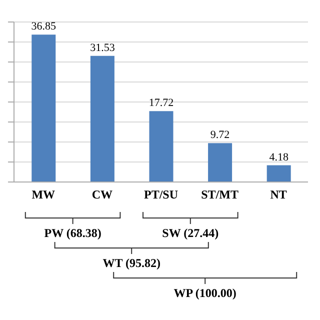 The image size is (320, 320). What do you see at coordinates (44, 195) in the screenshot?
I see `x-tick-label: MW` at bounding box center [44, 195].